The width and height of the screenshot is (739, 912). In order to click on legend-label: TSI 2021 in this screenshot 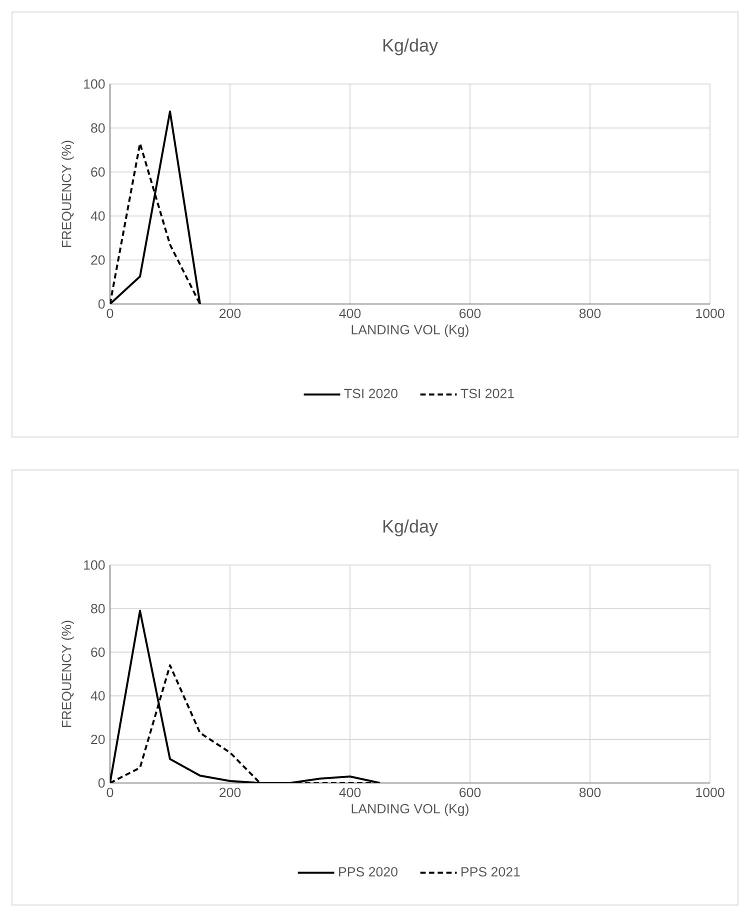, I will do `click(487, 393)`.